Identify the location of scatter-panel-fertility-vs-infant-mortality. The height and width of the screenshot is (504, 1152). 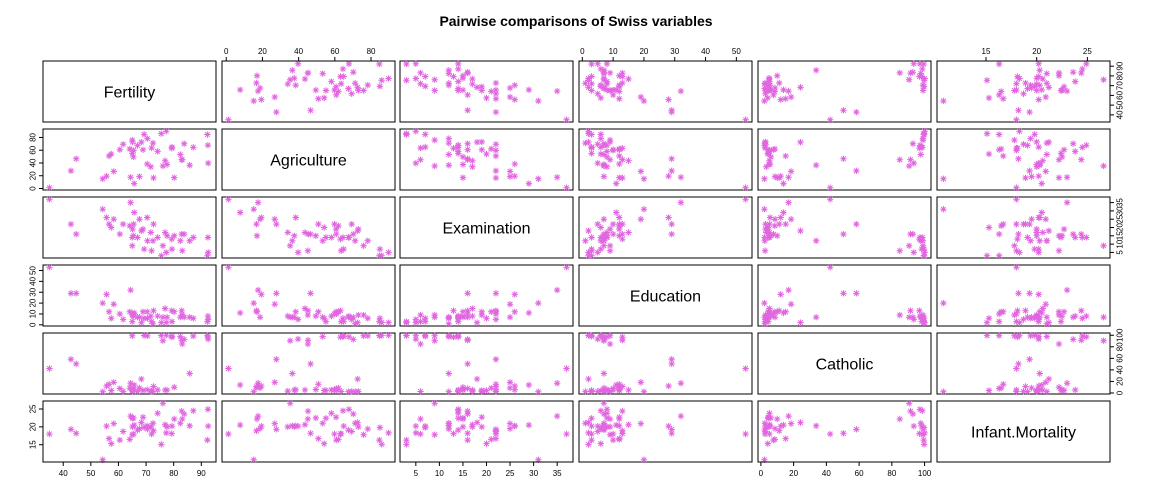
(1023, 91).